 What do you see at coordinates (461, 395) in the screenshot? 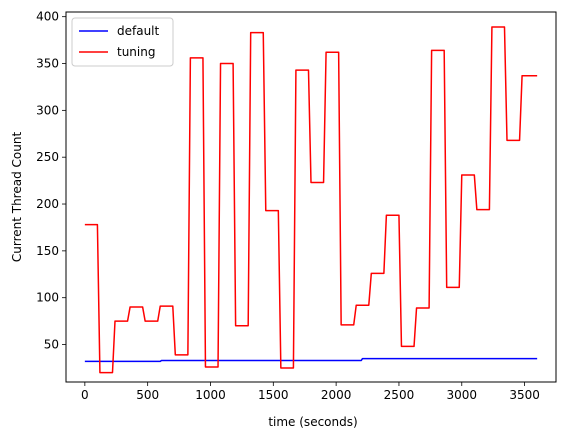
I see `x-tick-label: 3000` at bounding box center [461, 395].